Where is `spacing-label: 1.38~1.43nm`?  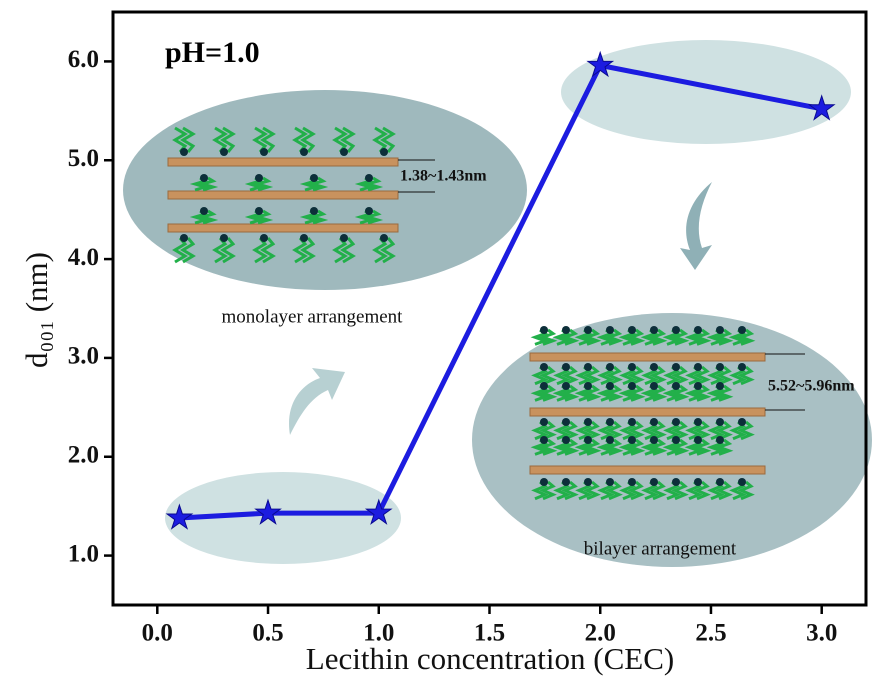
spacing-label: 1.38~1.43nm is located at coordinates (443, 176).